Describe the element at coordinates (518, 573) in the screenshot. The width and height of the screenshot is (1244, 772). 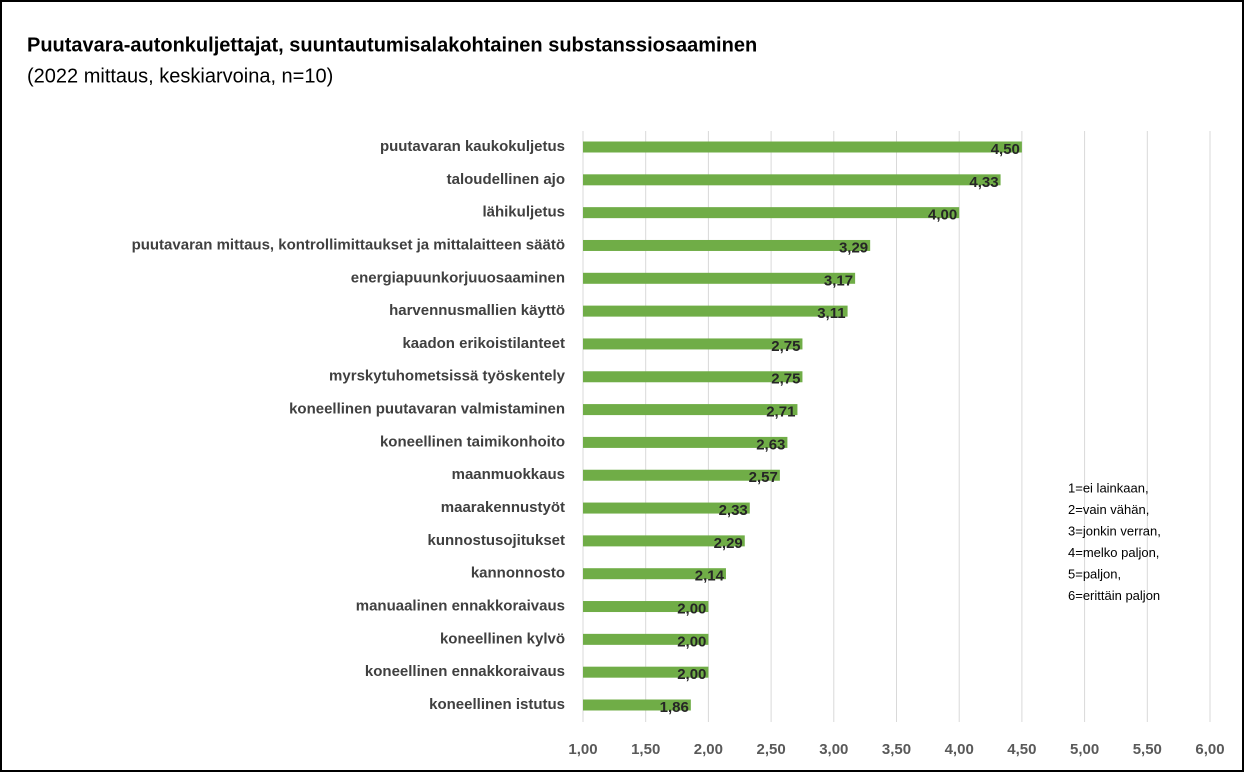
I see `y-tick-label: kannonnosto` at that location.